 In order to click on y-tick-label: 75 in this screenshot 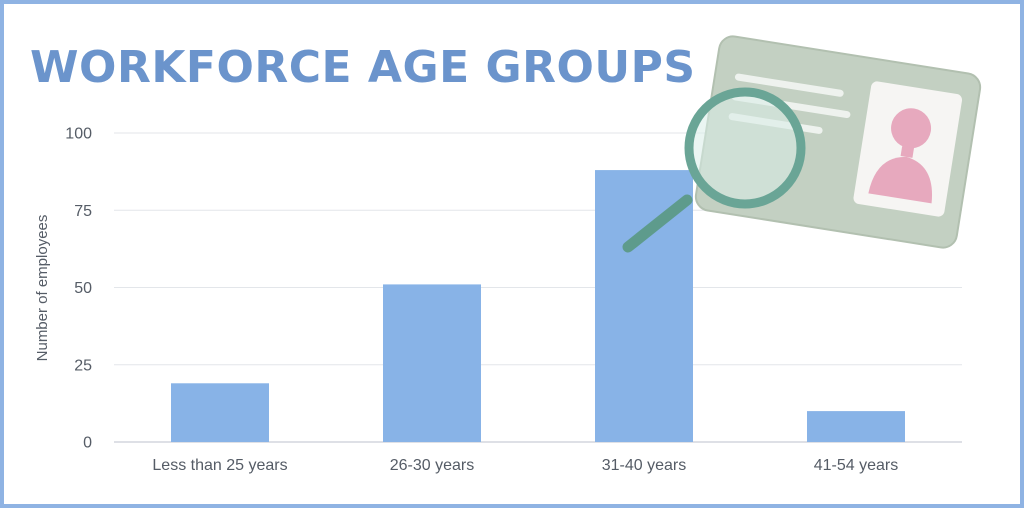, I will do `click(83, 211)`.